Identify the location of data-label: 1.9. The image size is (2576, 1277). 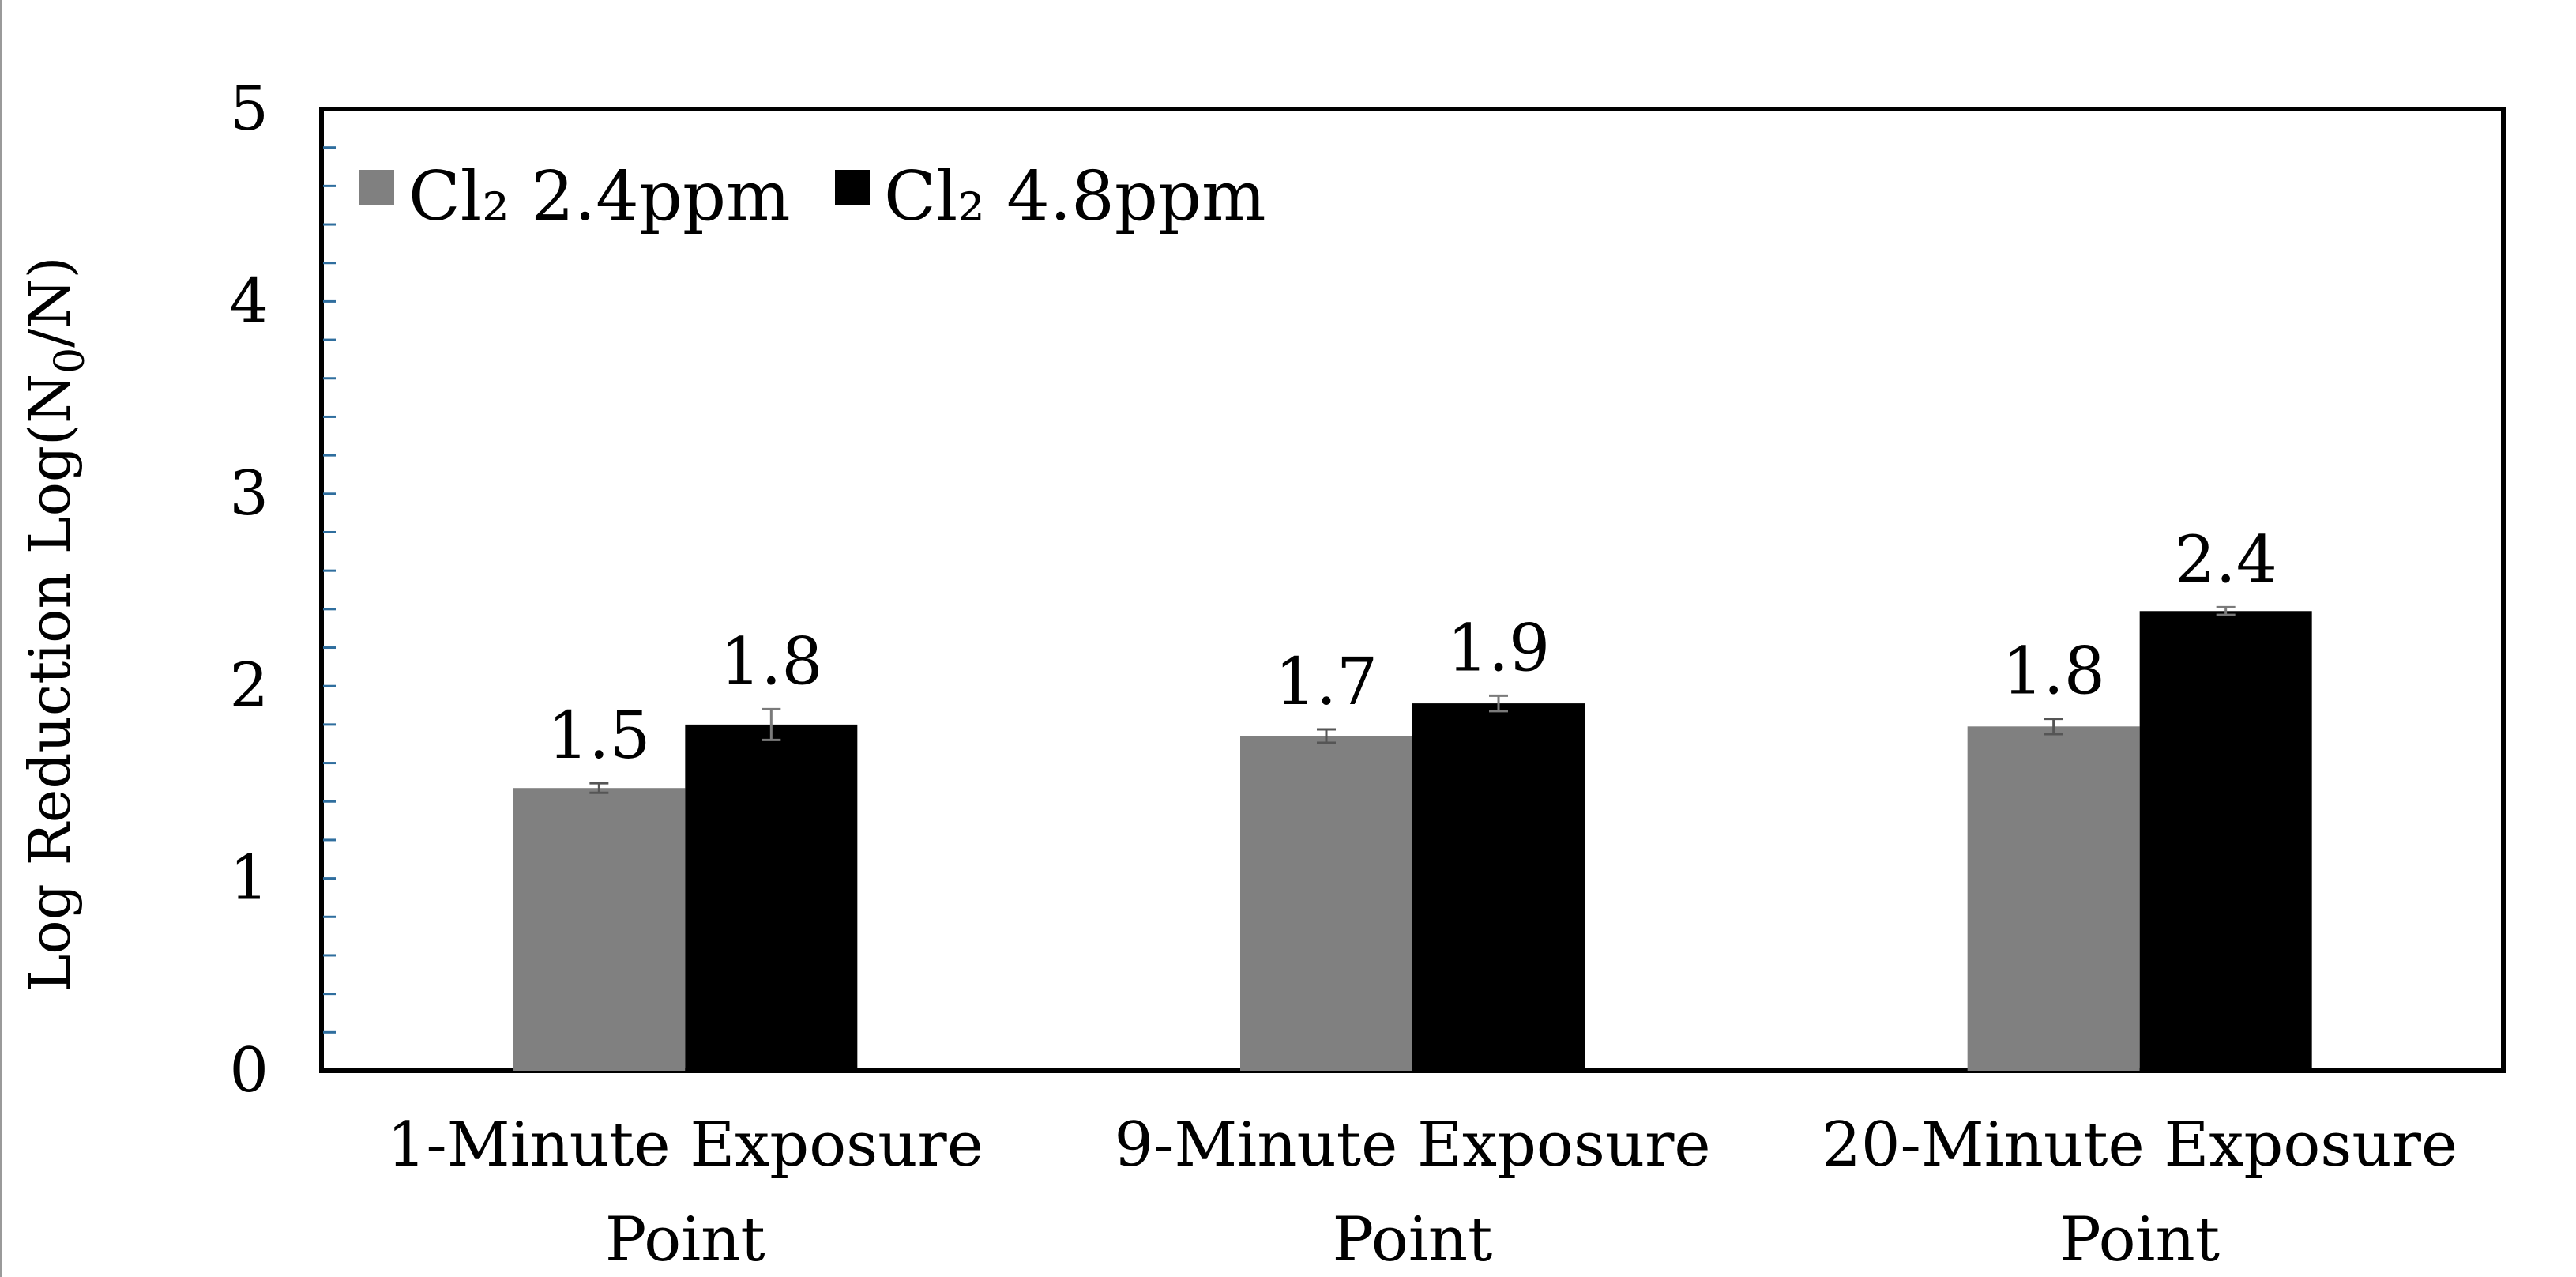
(1499, 648).